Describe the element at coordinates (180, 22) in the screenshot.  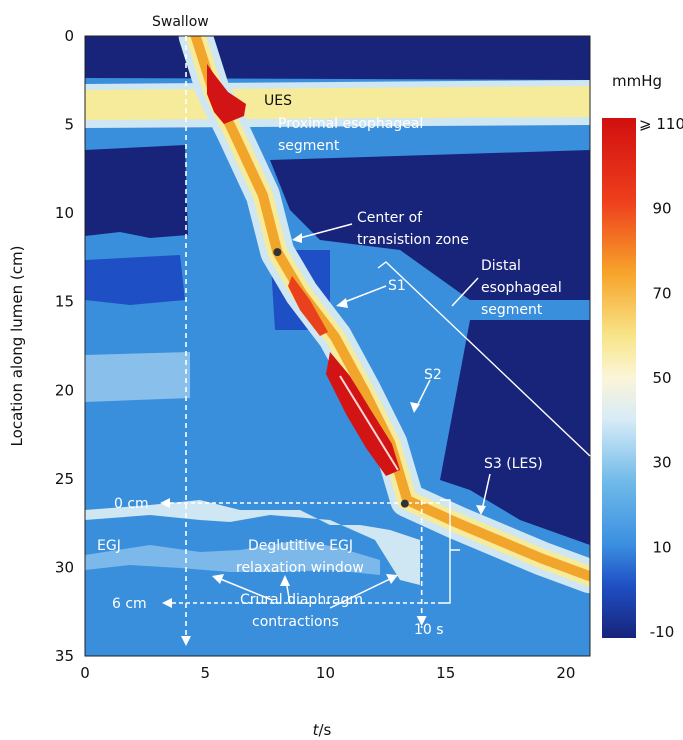
I see `swallow-label: Swallow` at that location.